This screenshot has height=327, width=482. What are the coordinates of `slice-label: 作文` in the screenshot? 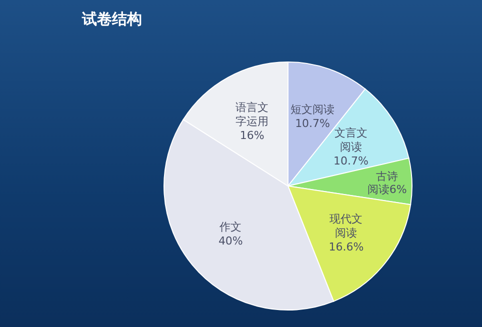 It's located at (230, 226).